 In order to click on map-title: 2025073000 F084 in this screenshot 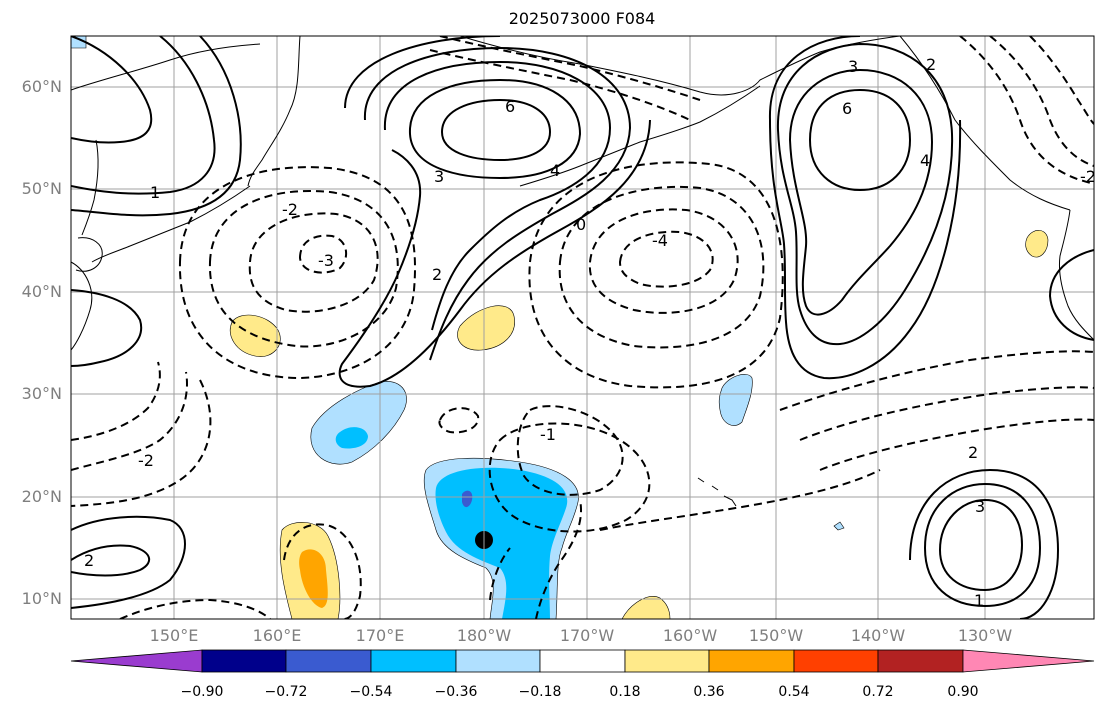, I will do `click(582, 18)`.